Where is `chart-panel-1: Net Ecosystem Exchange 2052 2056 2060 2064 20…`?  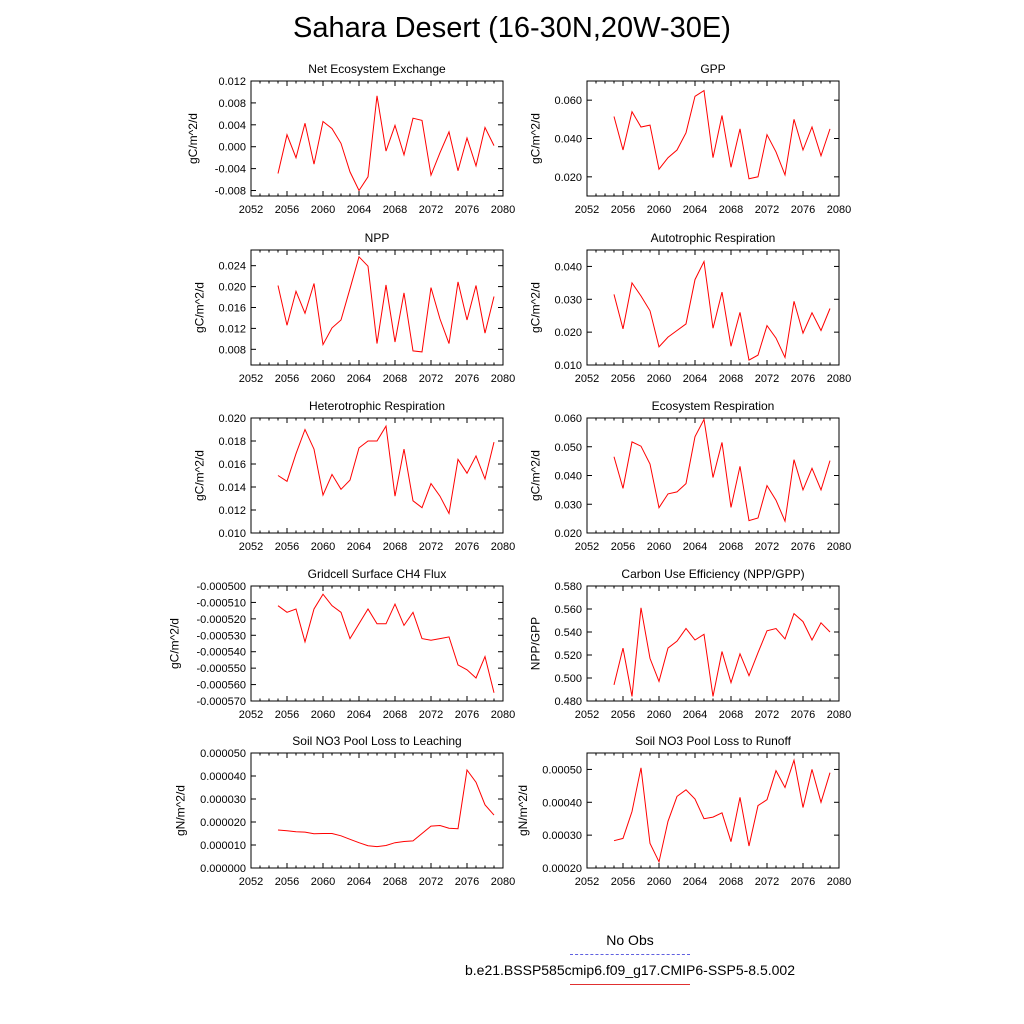
chart-panel-1: Net Ecosystem Exchange 2052 2056 2060 2064 20… is located at coordinates (350, 139).